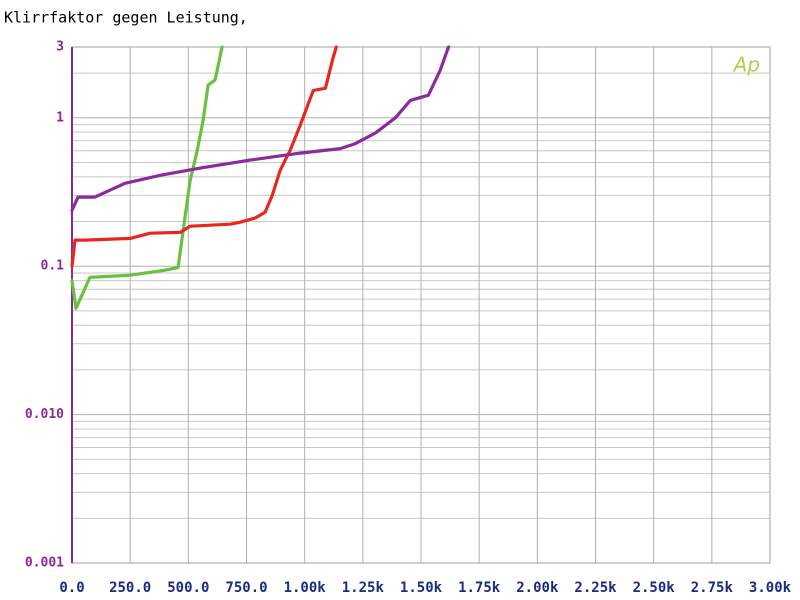 The height and width of the screenshot is (600, 800). What do you see at coordinates (71, 588) in the screenshot?
I see `x-tick-label: 0.0` at bounding box center [71, 588].